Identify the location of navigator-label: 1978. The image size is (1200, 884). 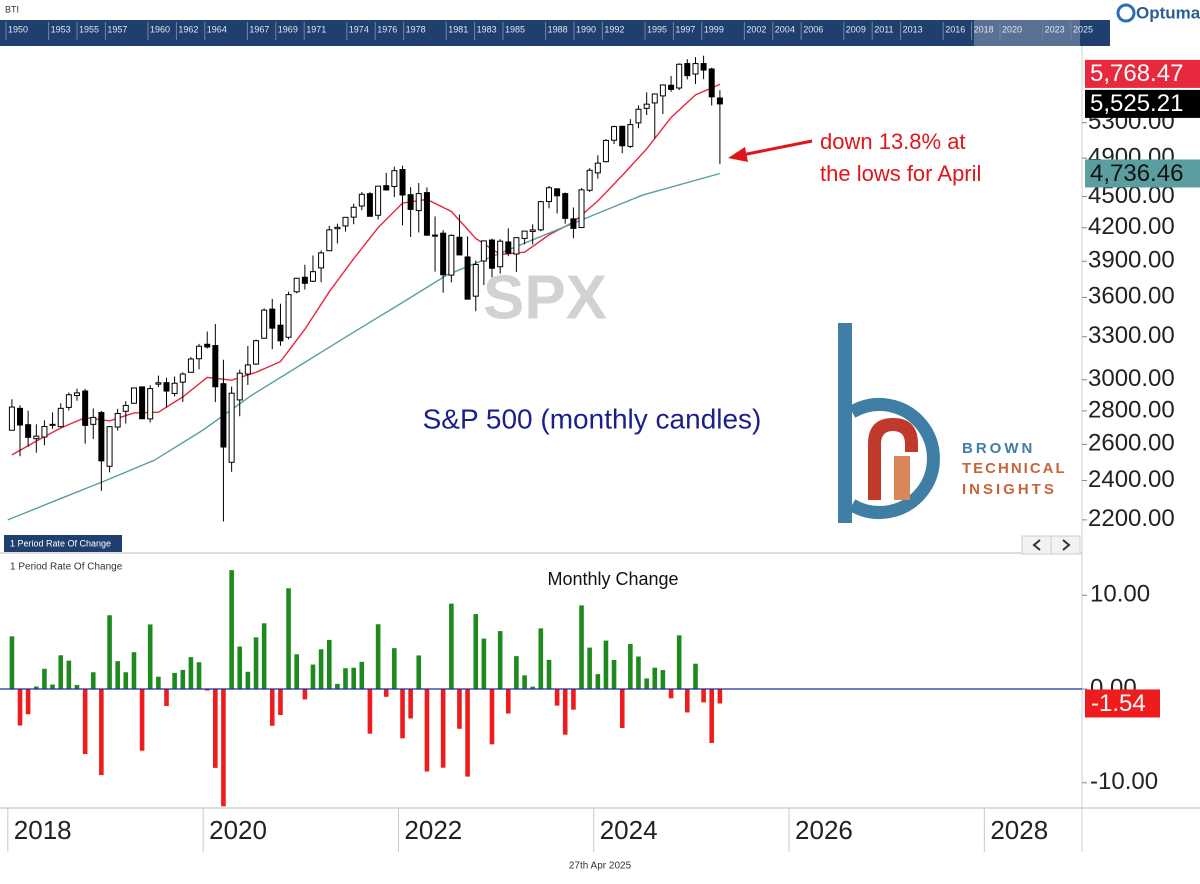
(416, 29).